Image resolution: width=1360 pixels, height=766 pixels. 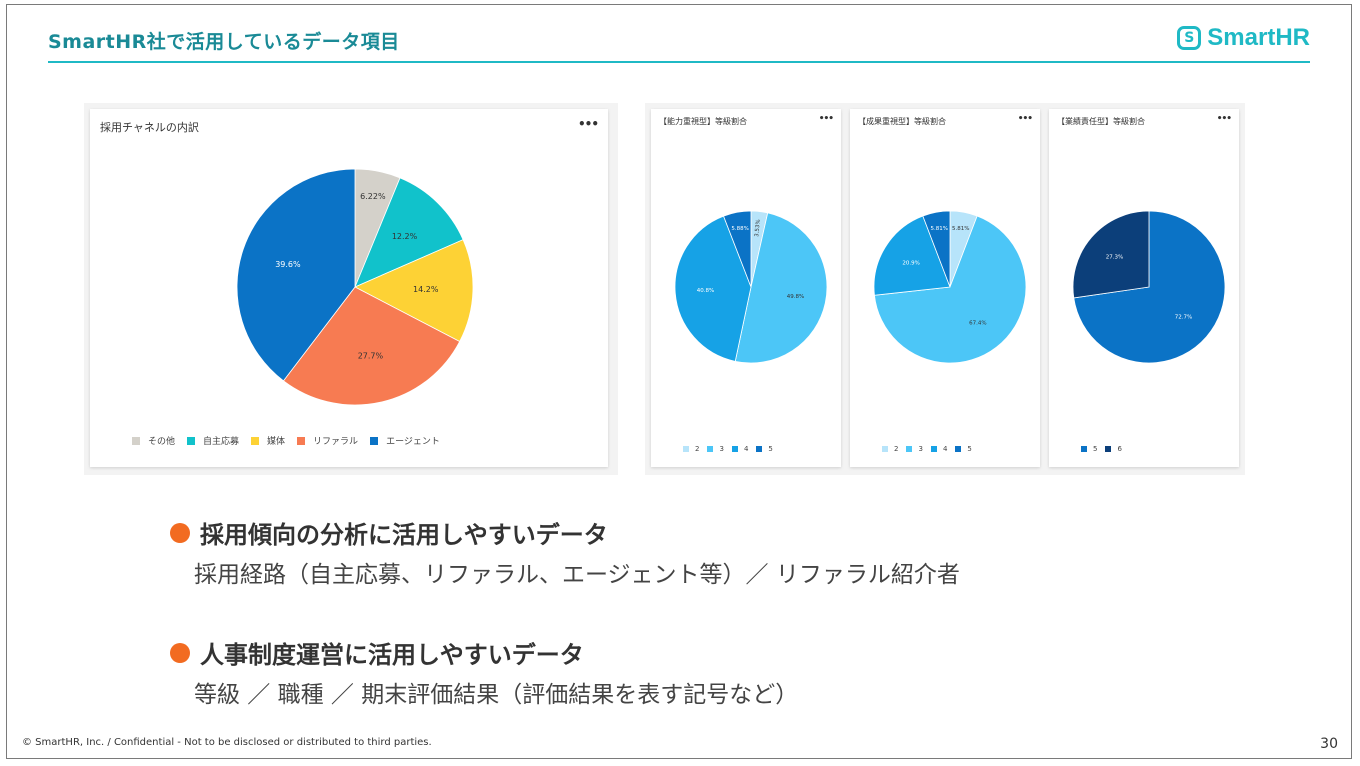 I want to click on page-number: 30, so click(x=1329, y=744).